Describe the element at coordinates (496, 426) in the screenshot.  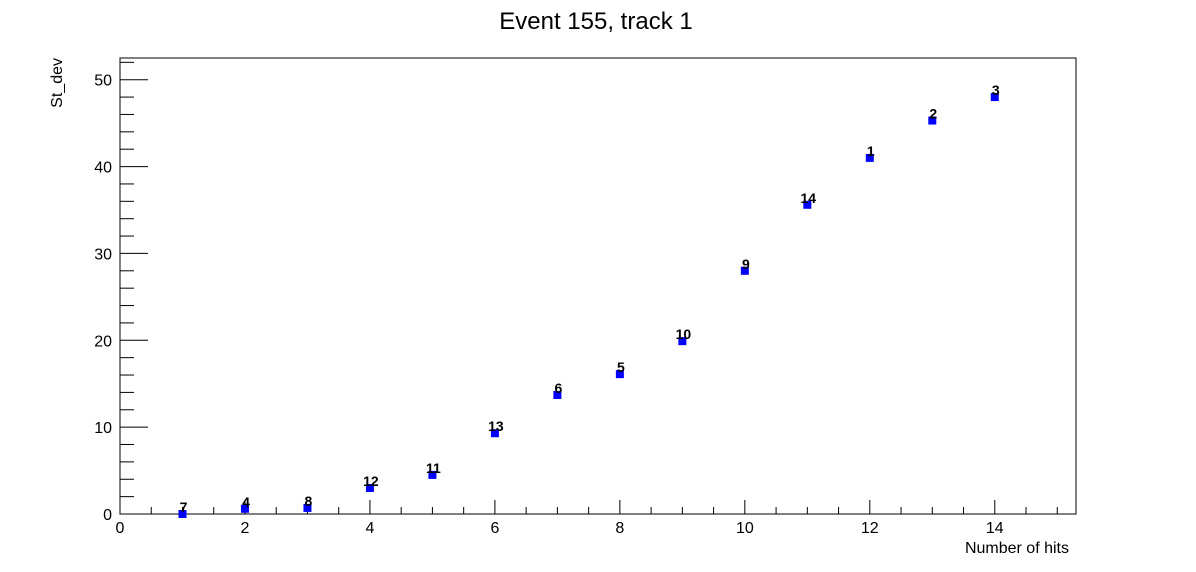
I see `data-point-label: 13` at that location.